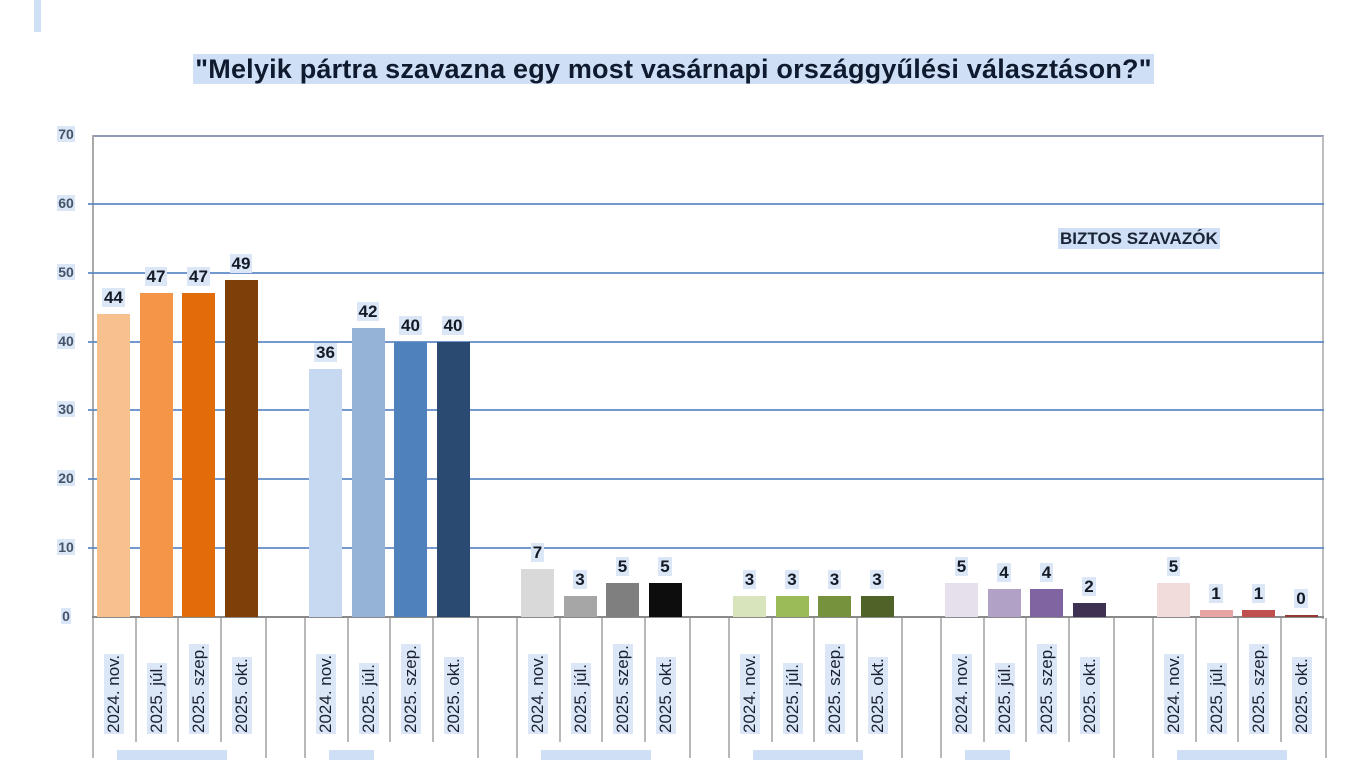 This screenshot has width=1347, height=760. What do you see at coordinates (1004, 573) in the screenshot?
I see `bar-value-label: 4` at bounding box center [1004, 573].